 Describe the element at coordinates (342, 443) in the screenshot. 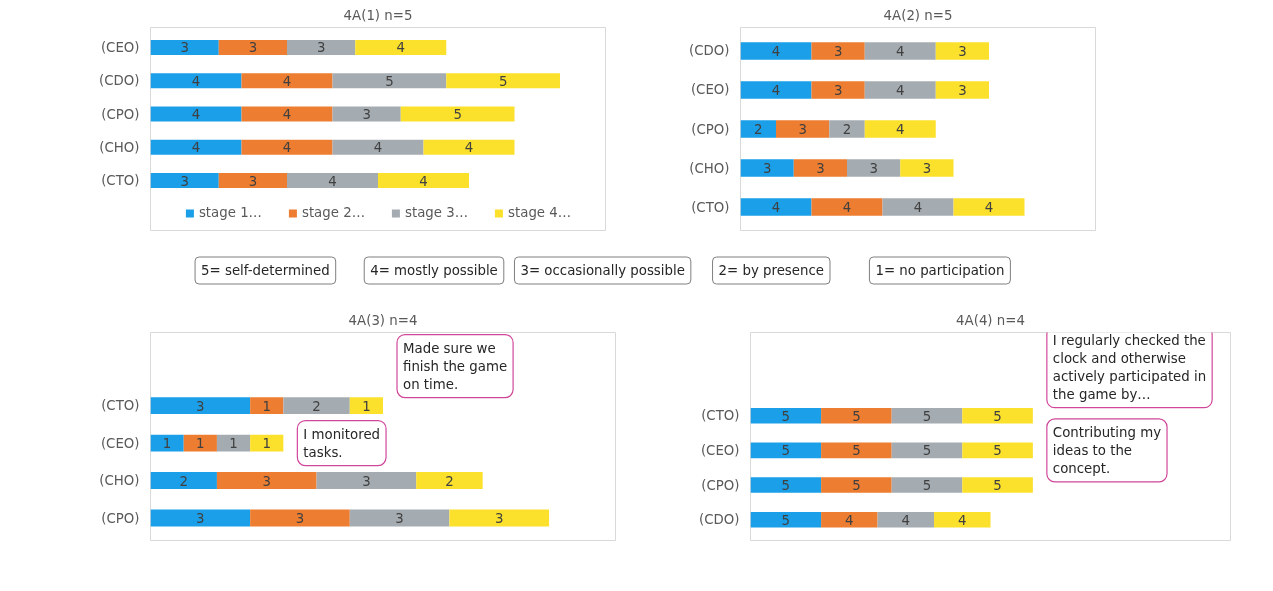

I see `annotation: I monitored tasks.` at that location.